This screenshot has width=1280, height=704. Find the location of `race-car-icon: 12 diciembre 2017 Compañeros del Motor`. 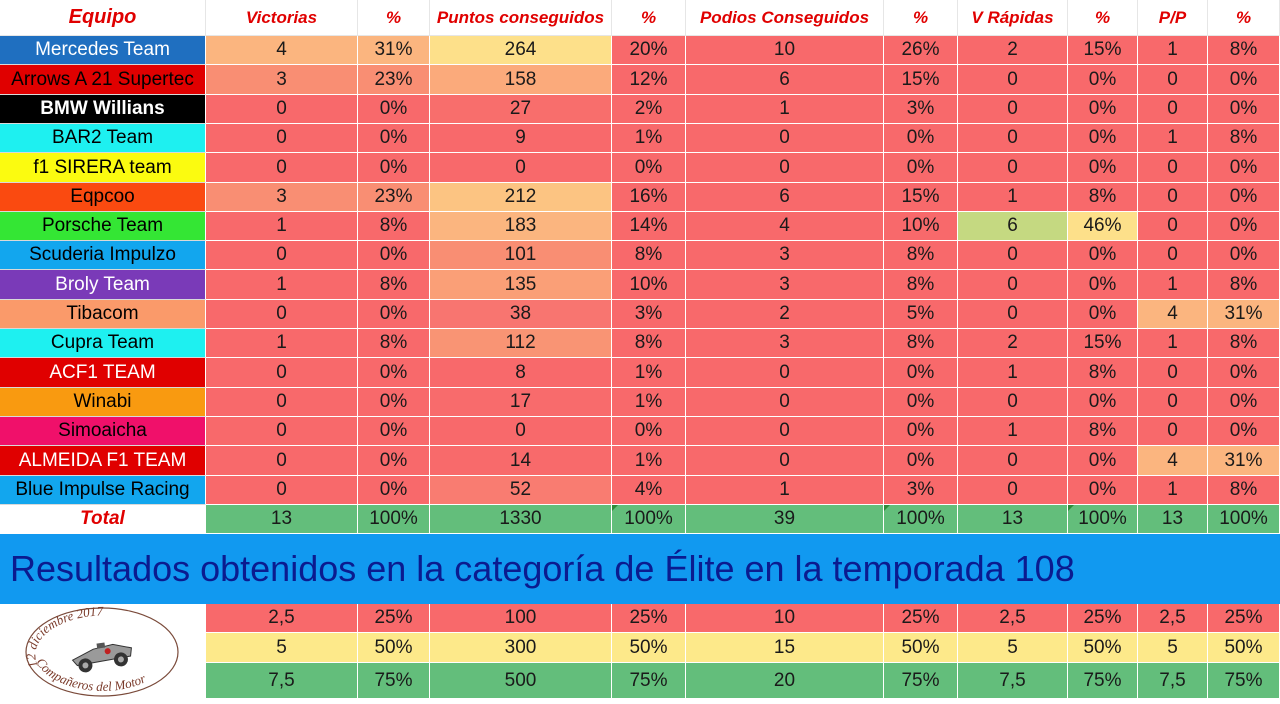

race-car-icon: 12 diciembre 2017 Compañeros del Motor is located at coordinates (101, 650).